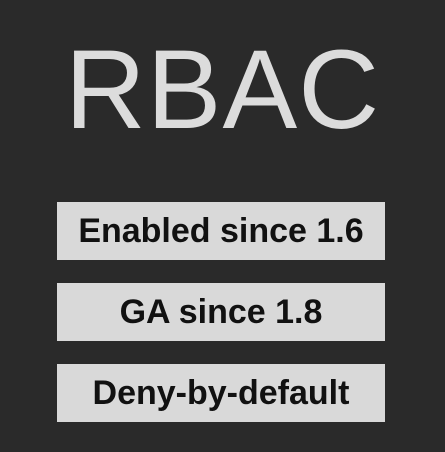  I want to click on badge-enabled-since: Enabled since 1.6, so click(221, 231).